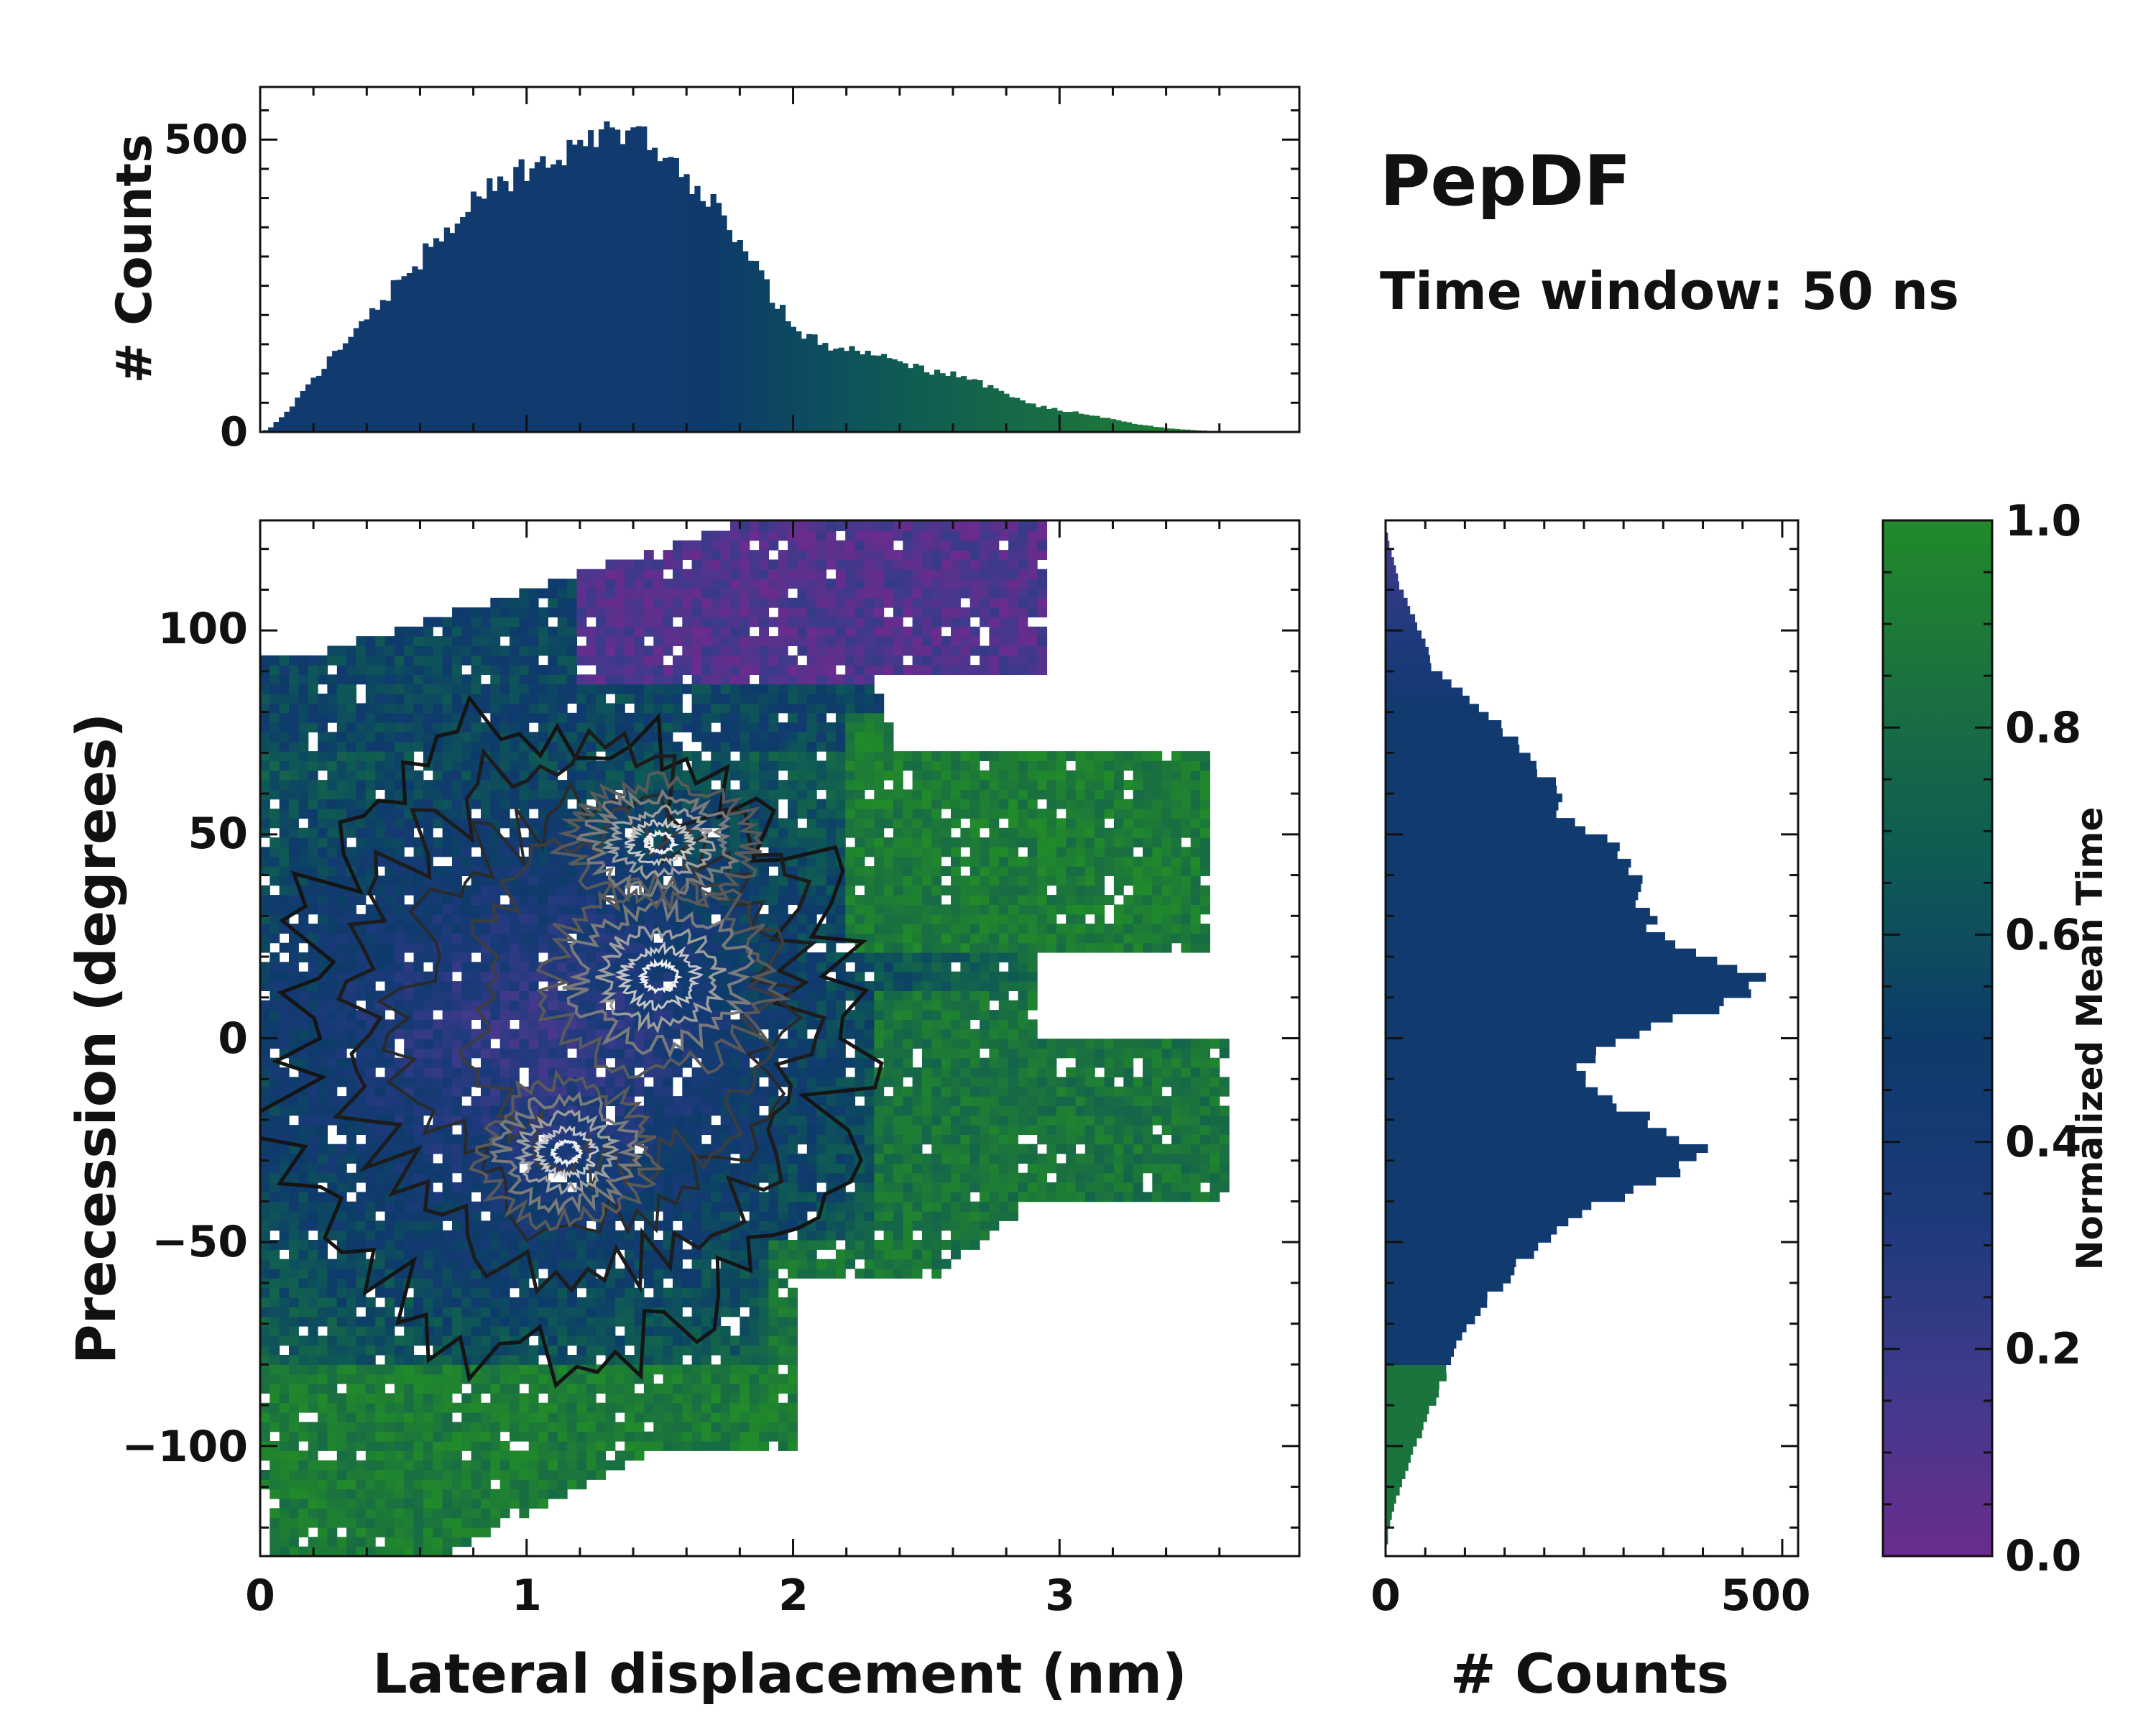  I want to click on top-histogram: 500 0 # Counts, so click(703, 271).